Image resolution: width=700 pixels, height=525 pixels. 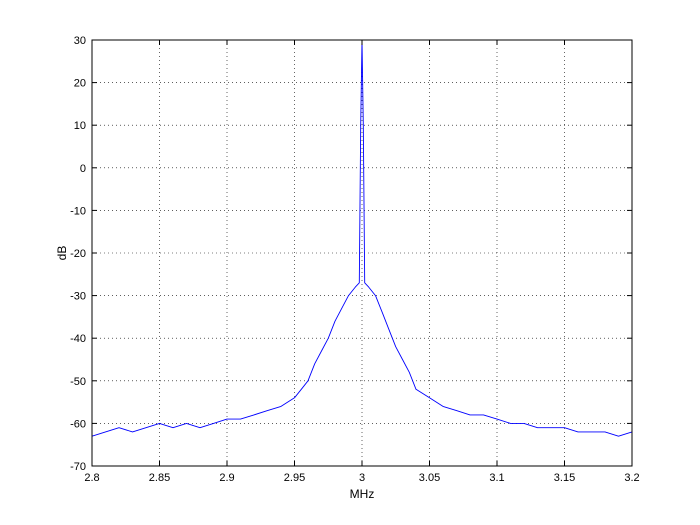 I want to click on y-tick-label: 30, so click(x=80, y=41).